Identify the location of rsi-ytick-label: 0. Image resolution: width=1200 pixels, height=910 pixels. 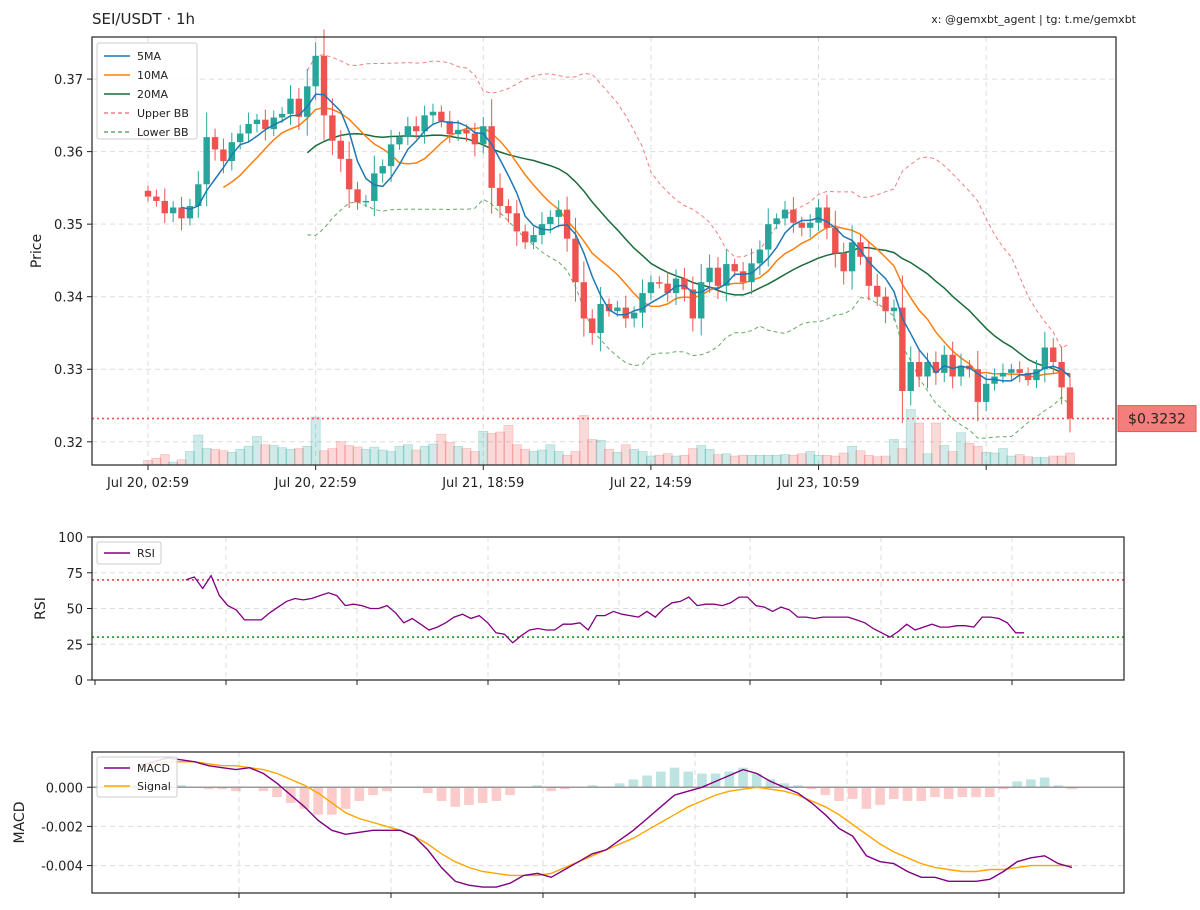
(79, 681).